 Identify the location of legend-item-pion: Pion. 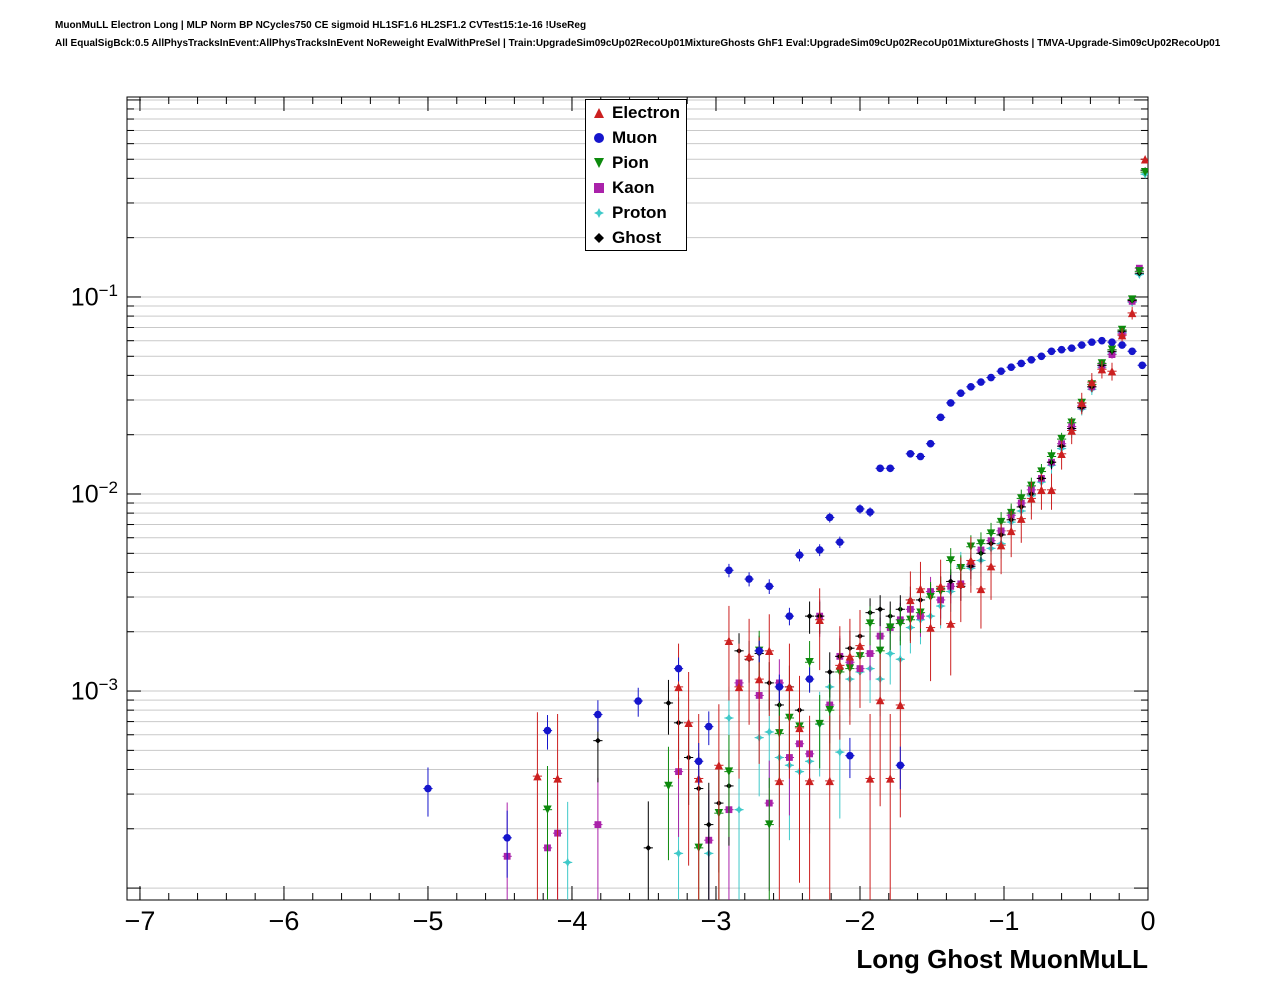
(636, 162).